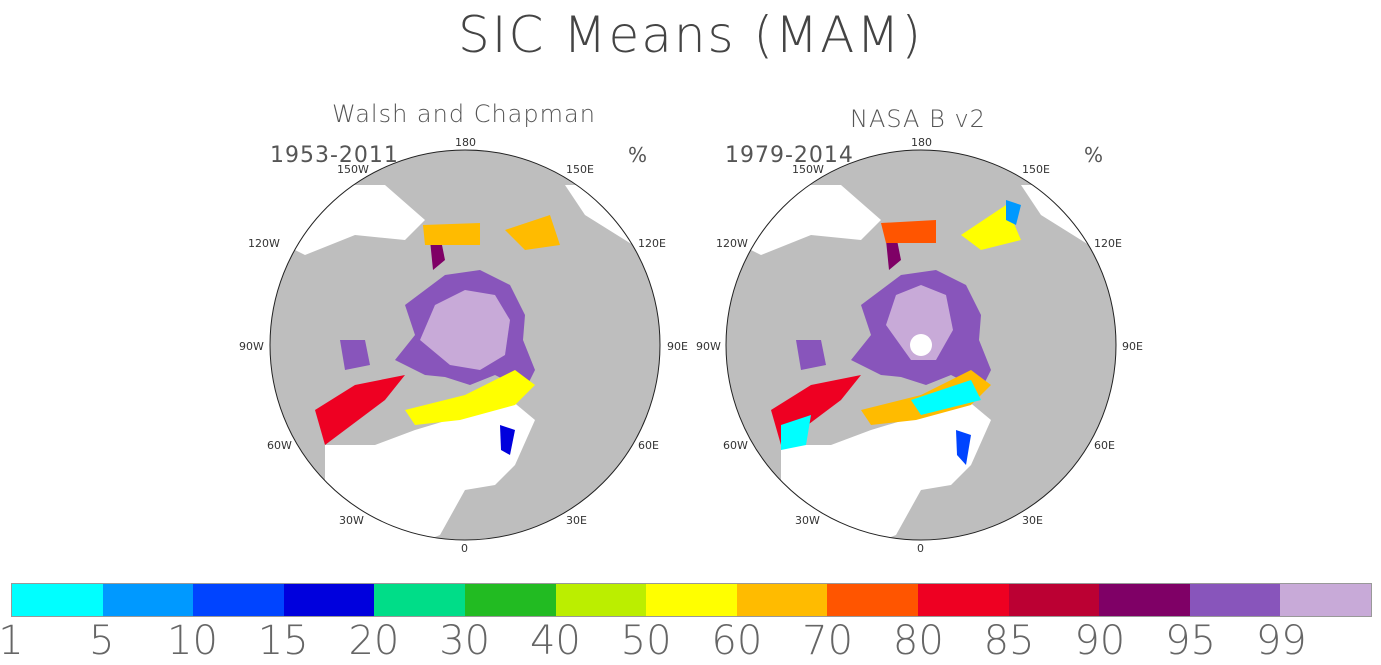 The width and height of the screenshot is (1381, 665). What do you see at coordinates (470, 397) in the screenshot?
I see `greenland-sea-ice-edge` at bounding box center [470, 397].